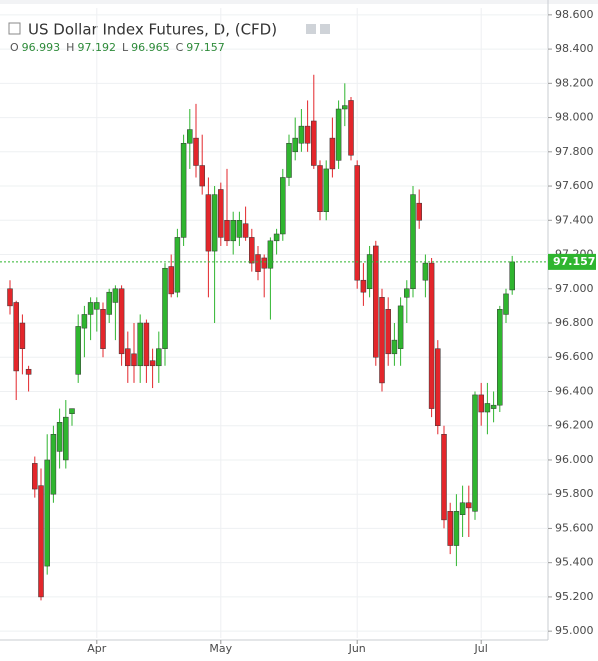 The image size is (598, 661). Describe the element at coordinates (574, 82) in the screenshot. I see `y-tick-label: 98.200` at that location.